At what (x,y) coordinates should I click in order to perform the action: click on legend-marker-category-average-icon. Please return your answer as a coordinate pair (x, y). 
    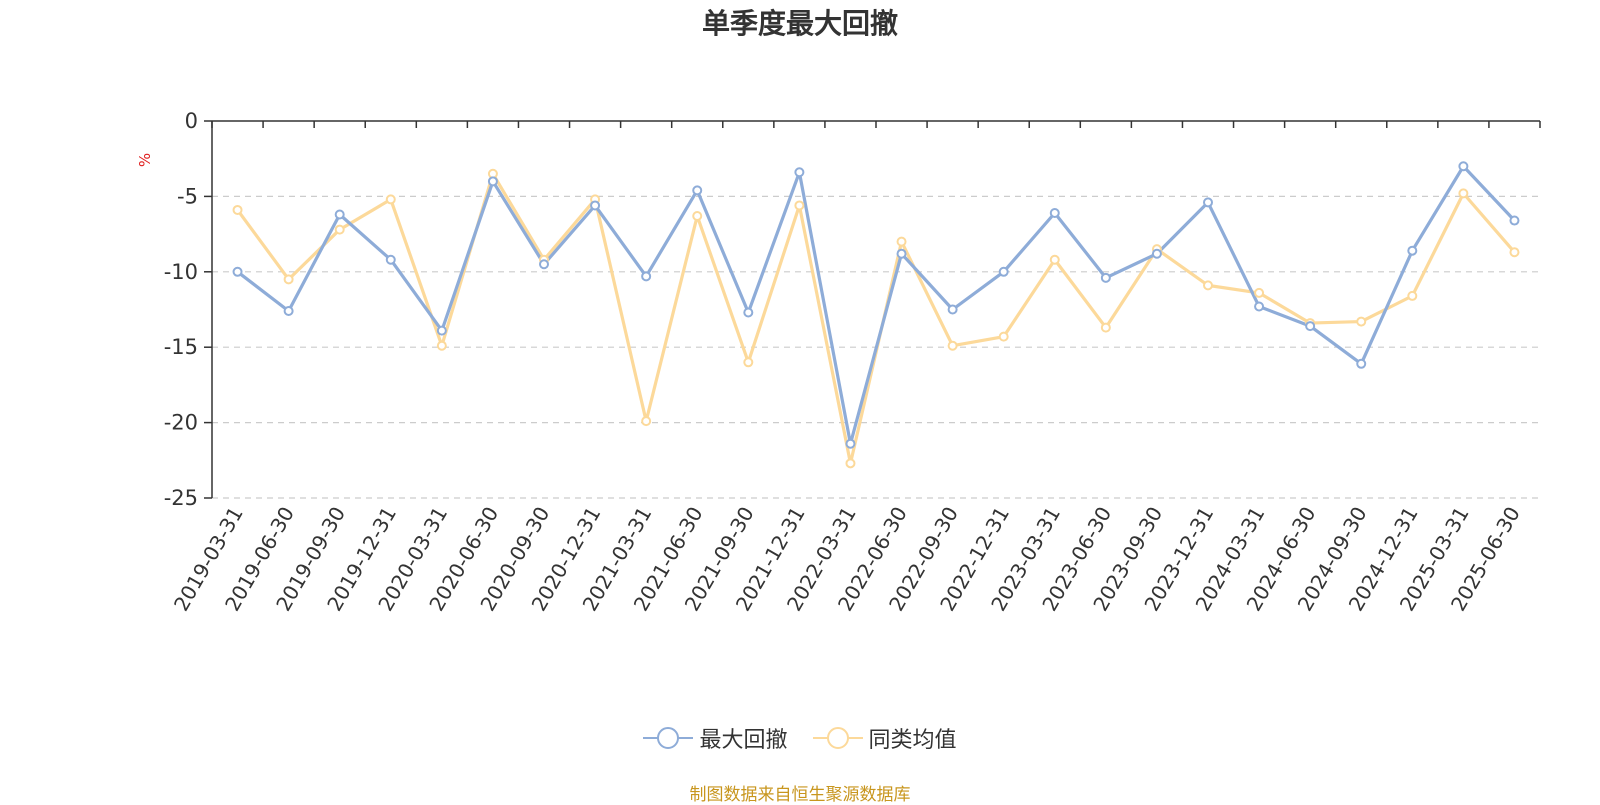
    Looking at the image, I should click on (837, 738).